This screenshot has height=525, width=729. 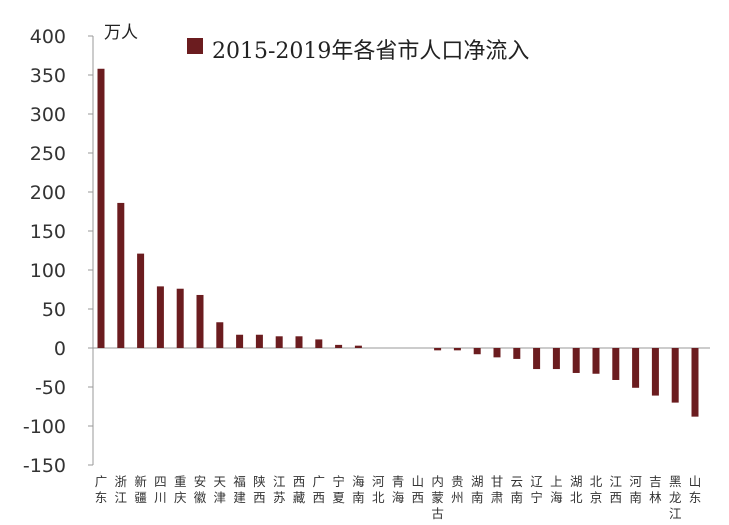 I want to click on y-tick-label: 250, so click(x=48, y=154).